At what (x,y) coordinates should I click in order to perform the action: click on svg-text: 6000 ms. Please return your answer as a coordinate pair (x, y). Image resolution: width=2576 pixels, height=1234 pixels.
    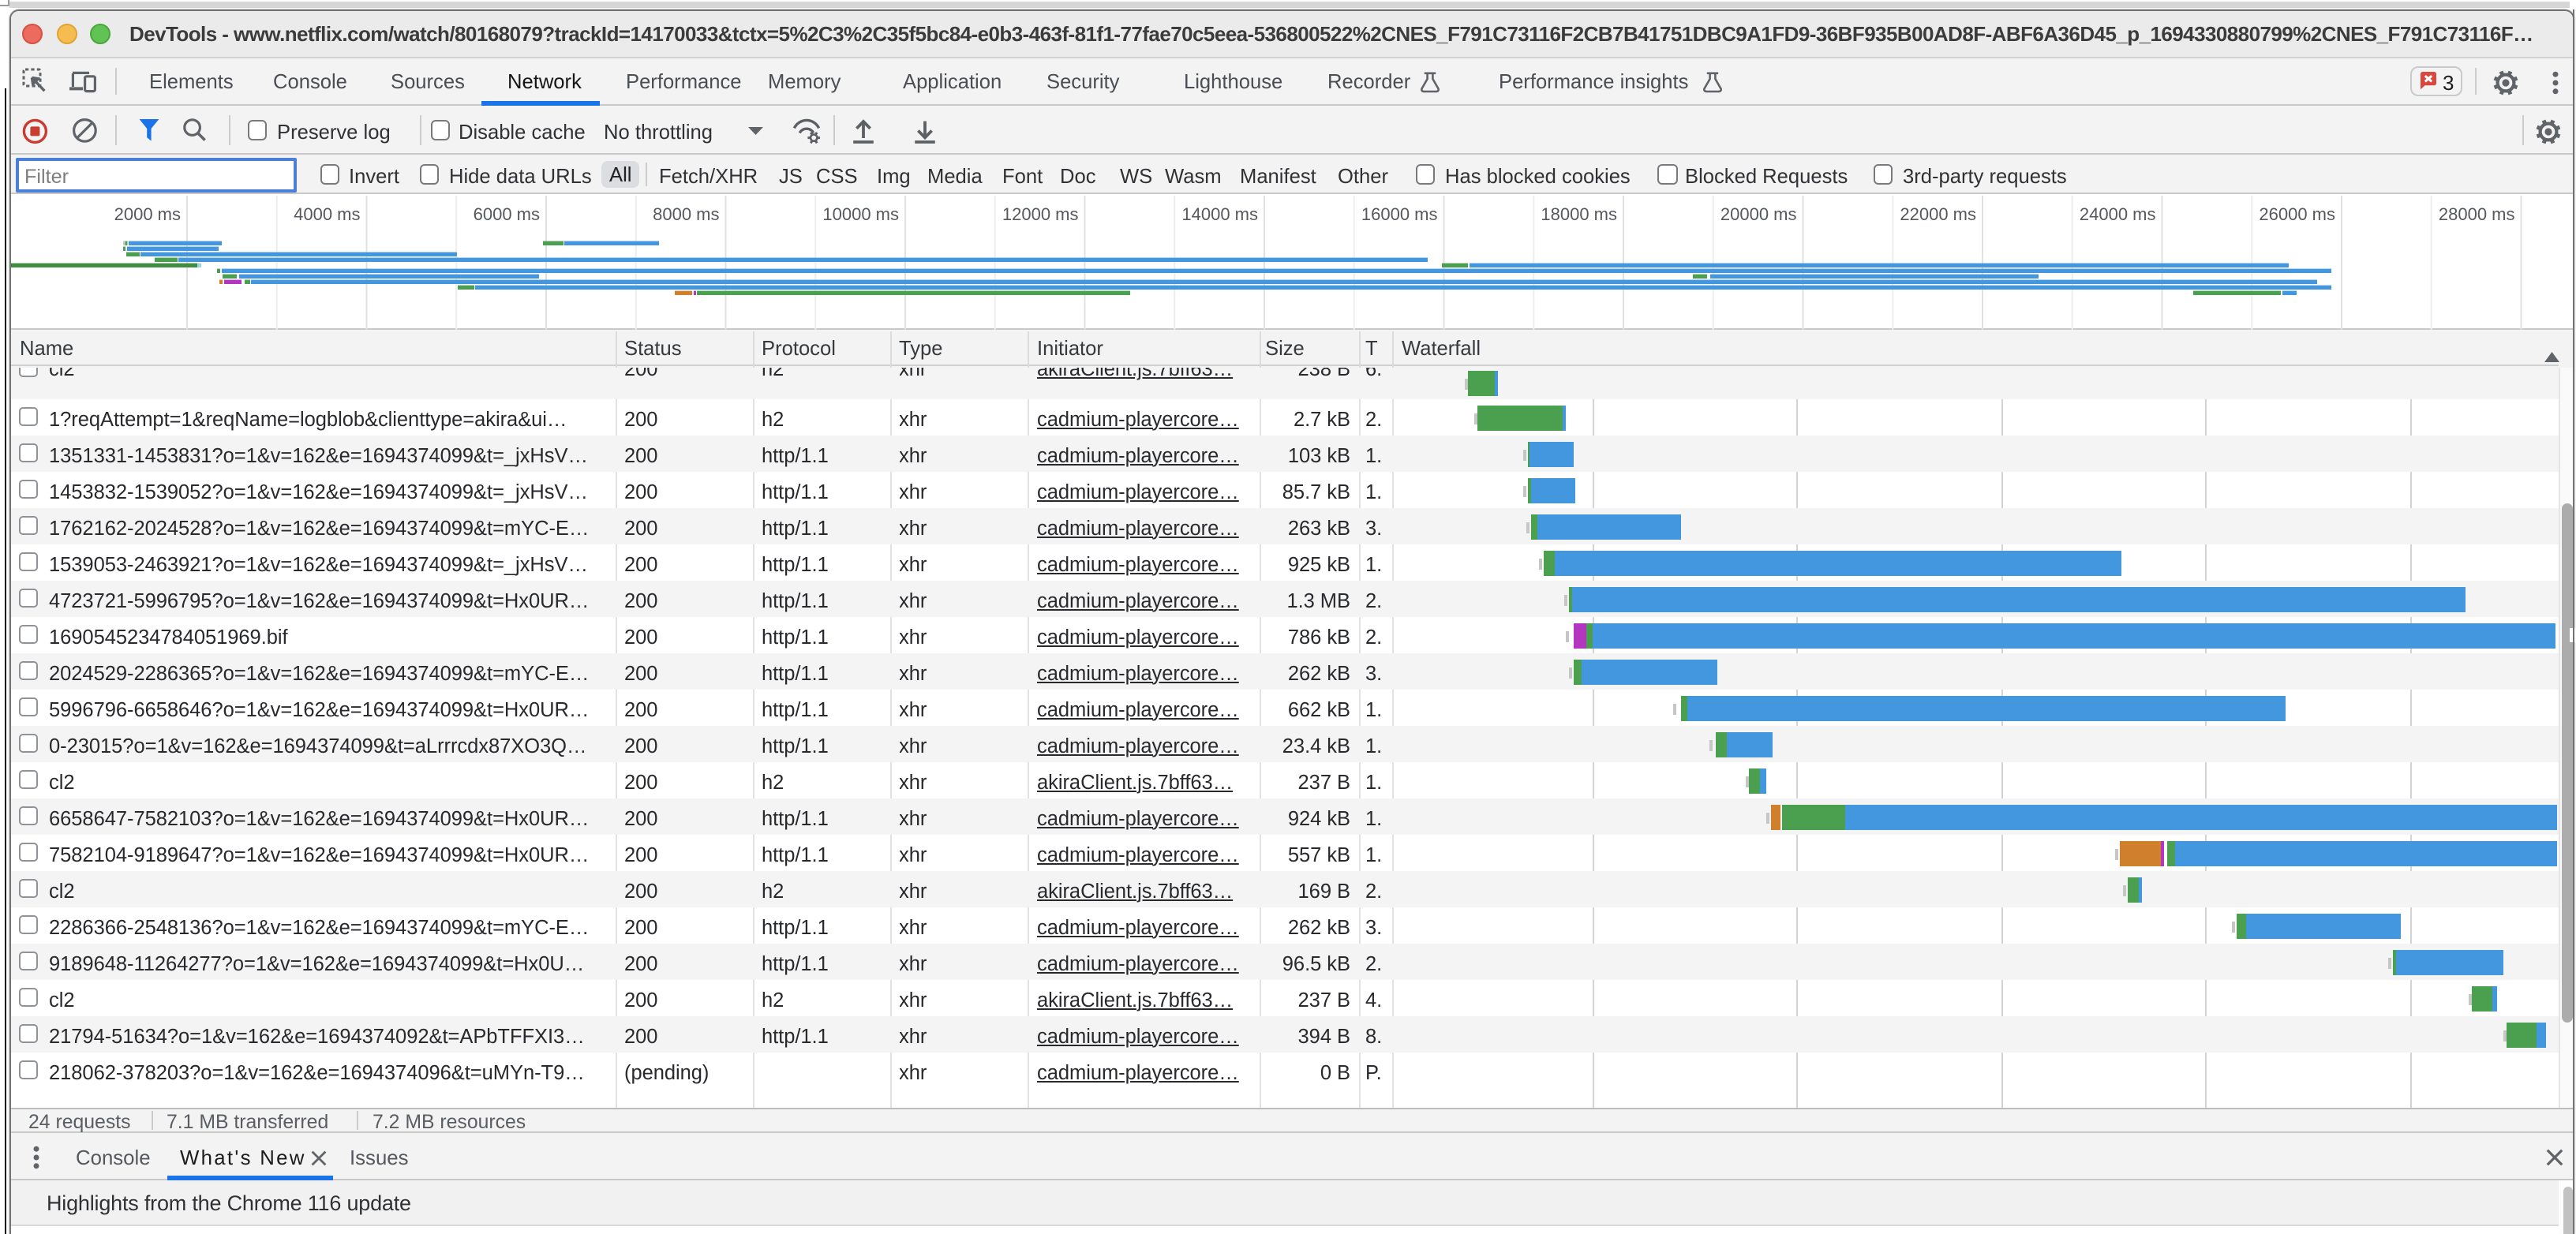
    Looking at the image, I should click on (507, 214).